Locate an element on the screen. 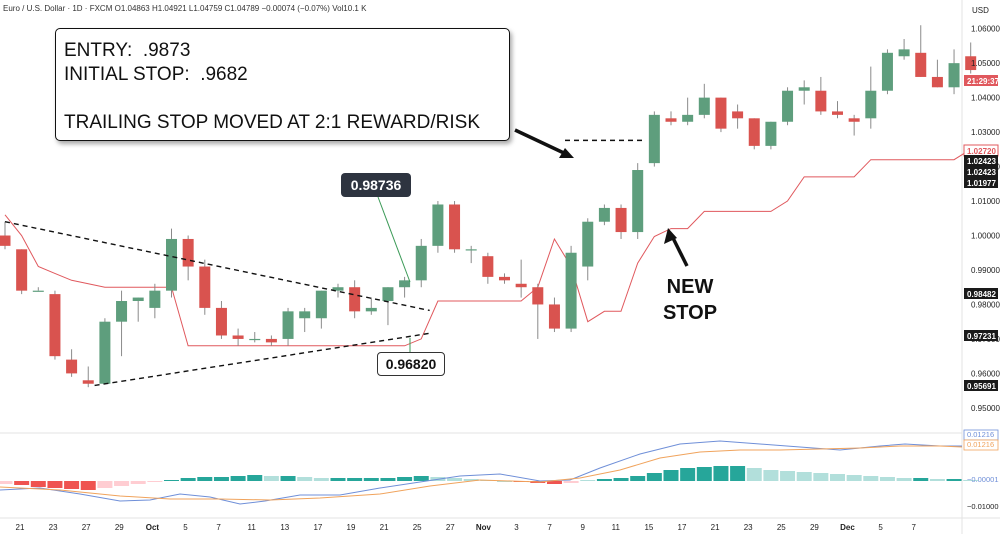 This screenshot has width=1000, height=534. upper-trendline is located at coordinates (217, 266).